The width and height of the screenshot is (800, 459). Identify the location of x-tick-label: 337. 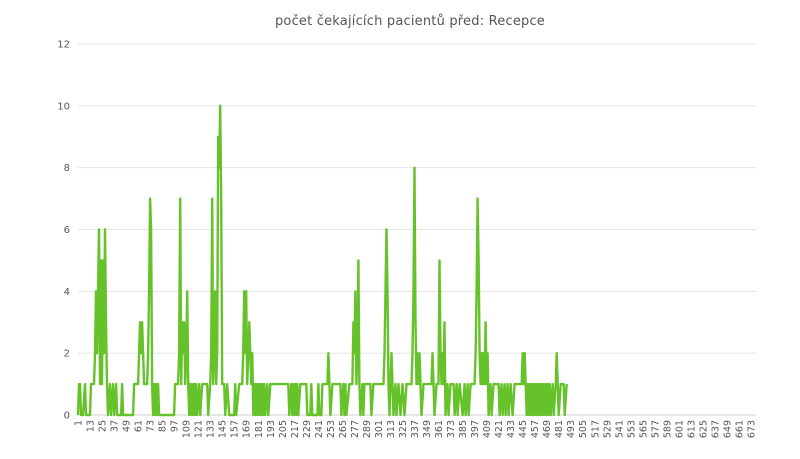
(415, 429).